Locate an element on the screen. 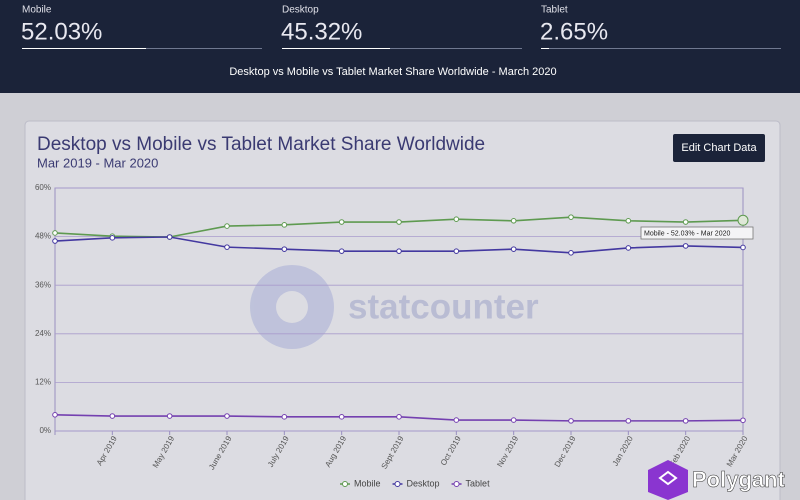 The height and width of the screenshot is (500, 800). stat-label: Desktop is located at coordinates (300, 10).